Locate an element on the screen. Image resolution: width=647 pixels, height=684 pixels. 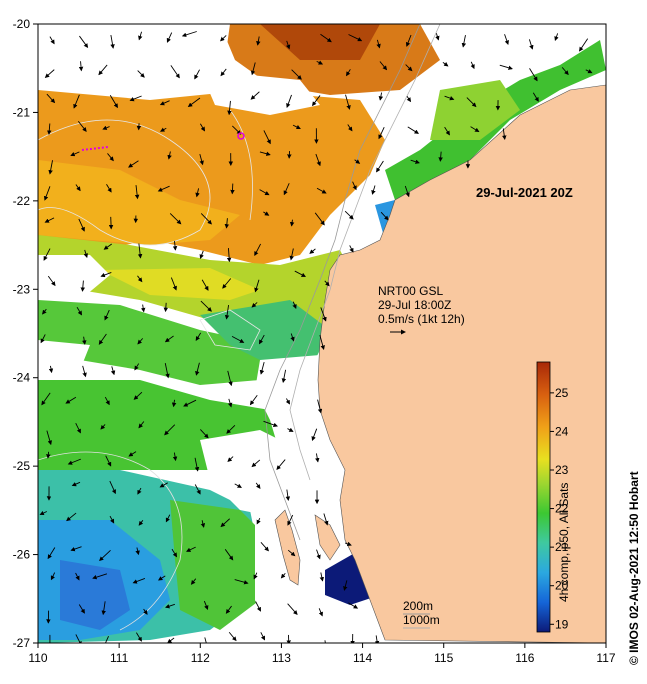
colorbar-label: 4h comp, p50, All Sats is located at coordinates (564, 542).